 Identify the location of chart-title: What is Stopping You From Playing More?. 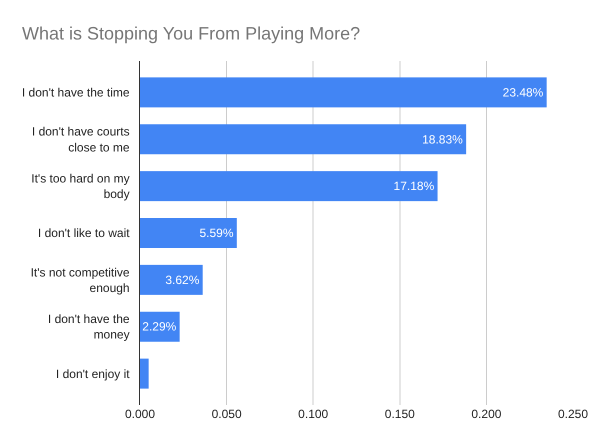
(191, 33).